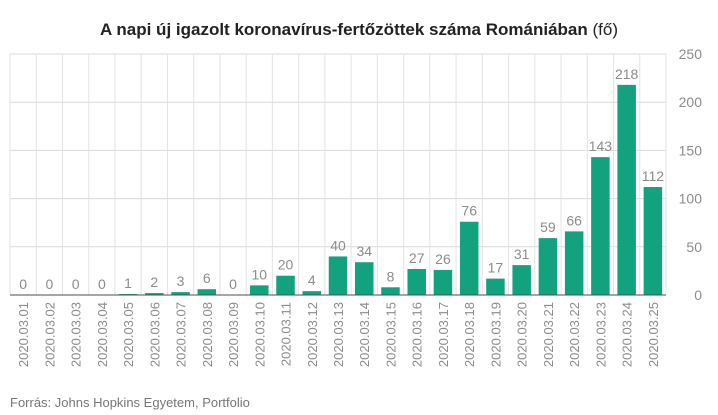  What do you see at coordinates (495, 334) in the screenshot?
I see `x-tick-label: 2020.03.19` at bounding box center [495, 334].